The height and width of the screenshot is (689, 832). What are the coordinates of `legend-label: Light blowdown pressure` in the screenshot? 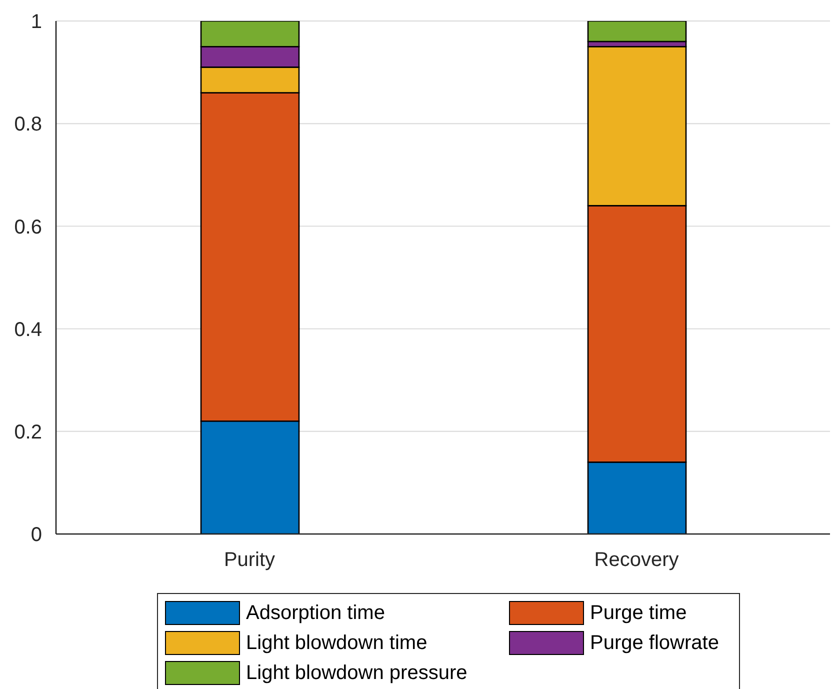 It's located at (357, 673).